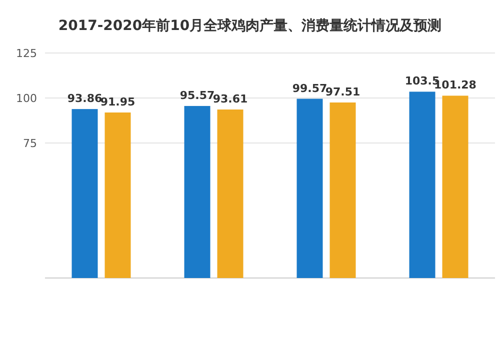  I want to click on data-label: 93.61, so click(230, 99).